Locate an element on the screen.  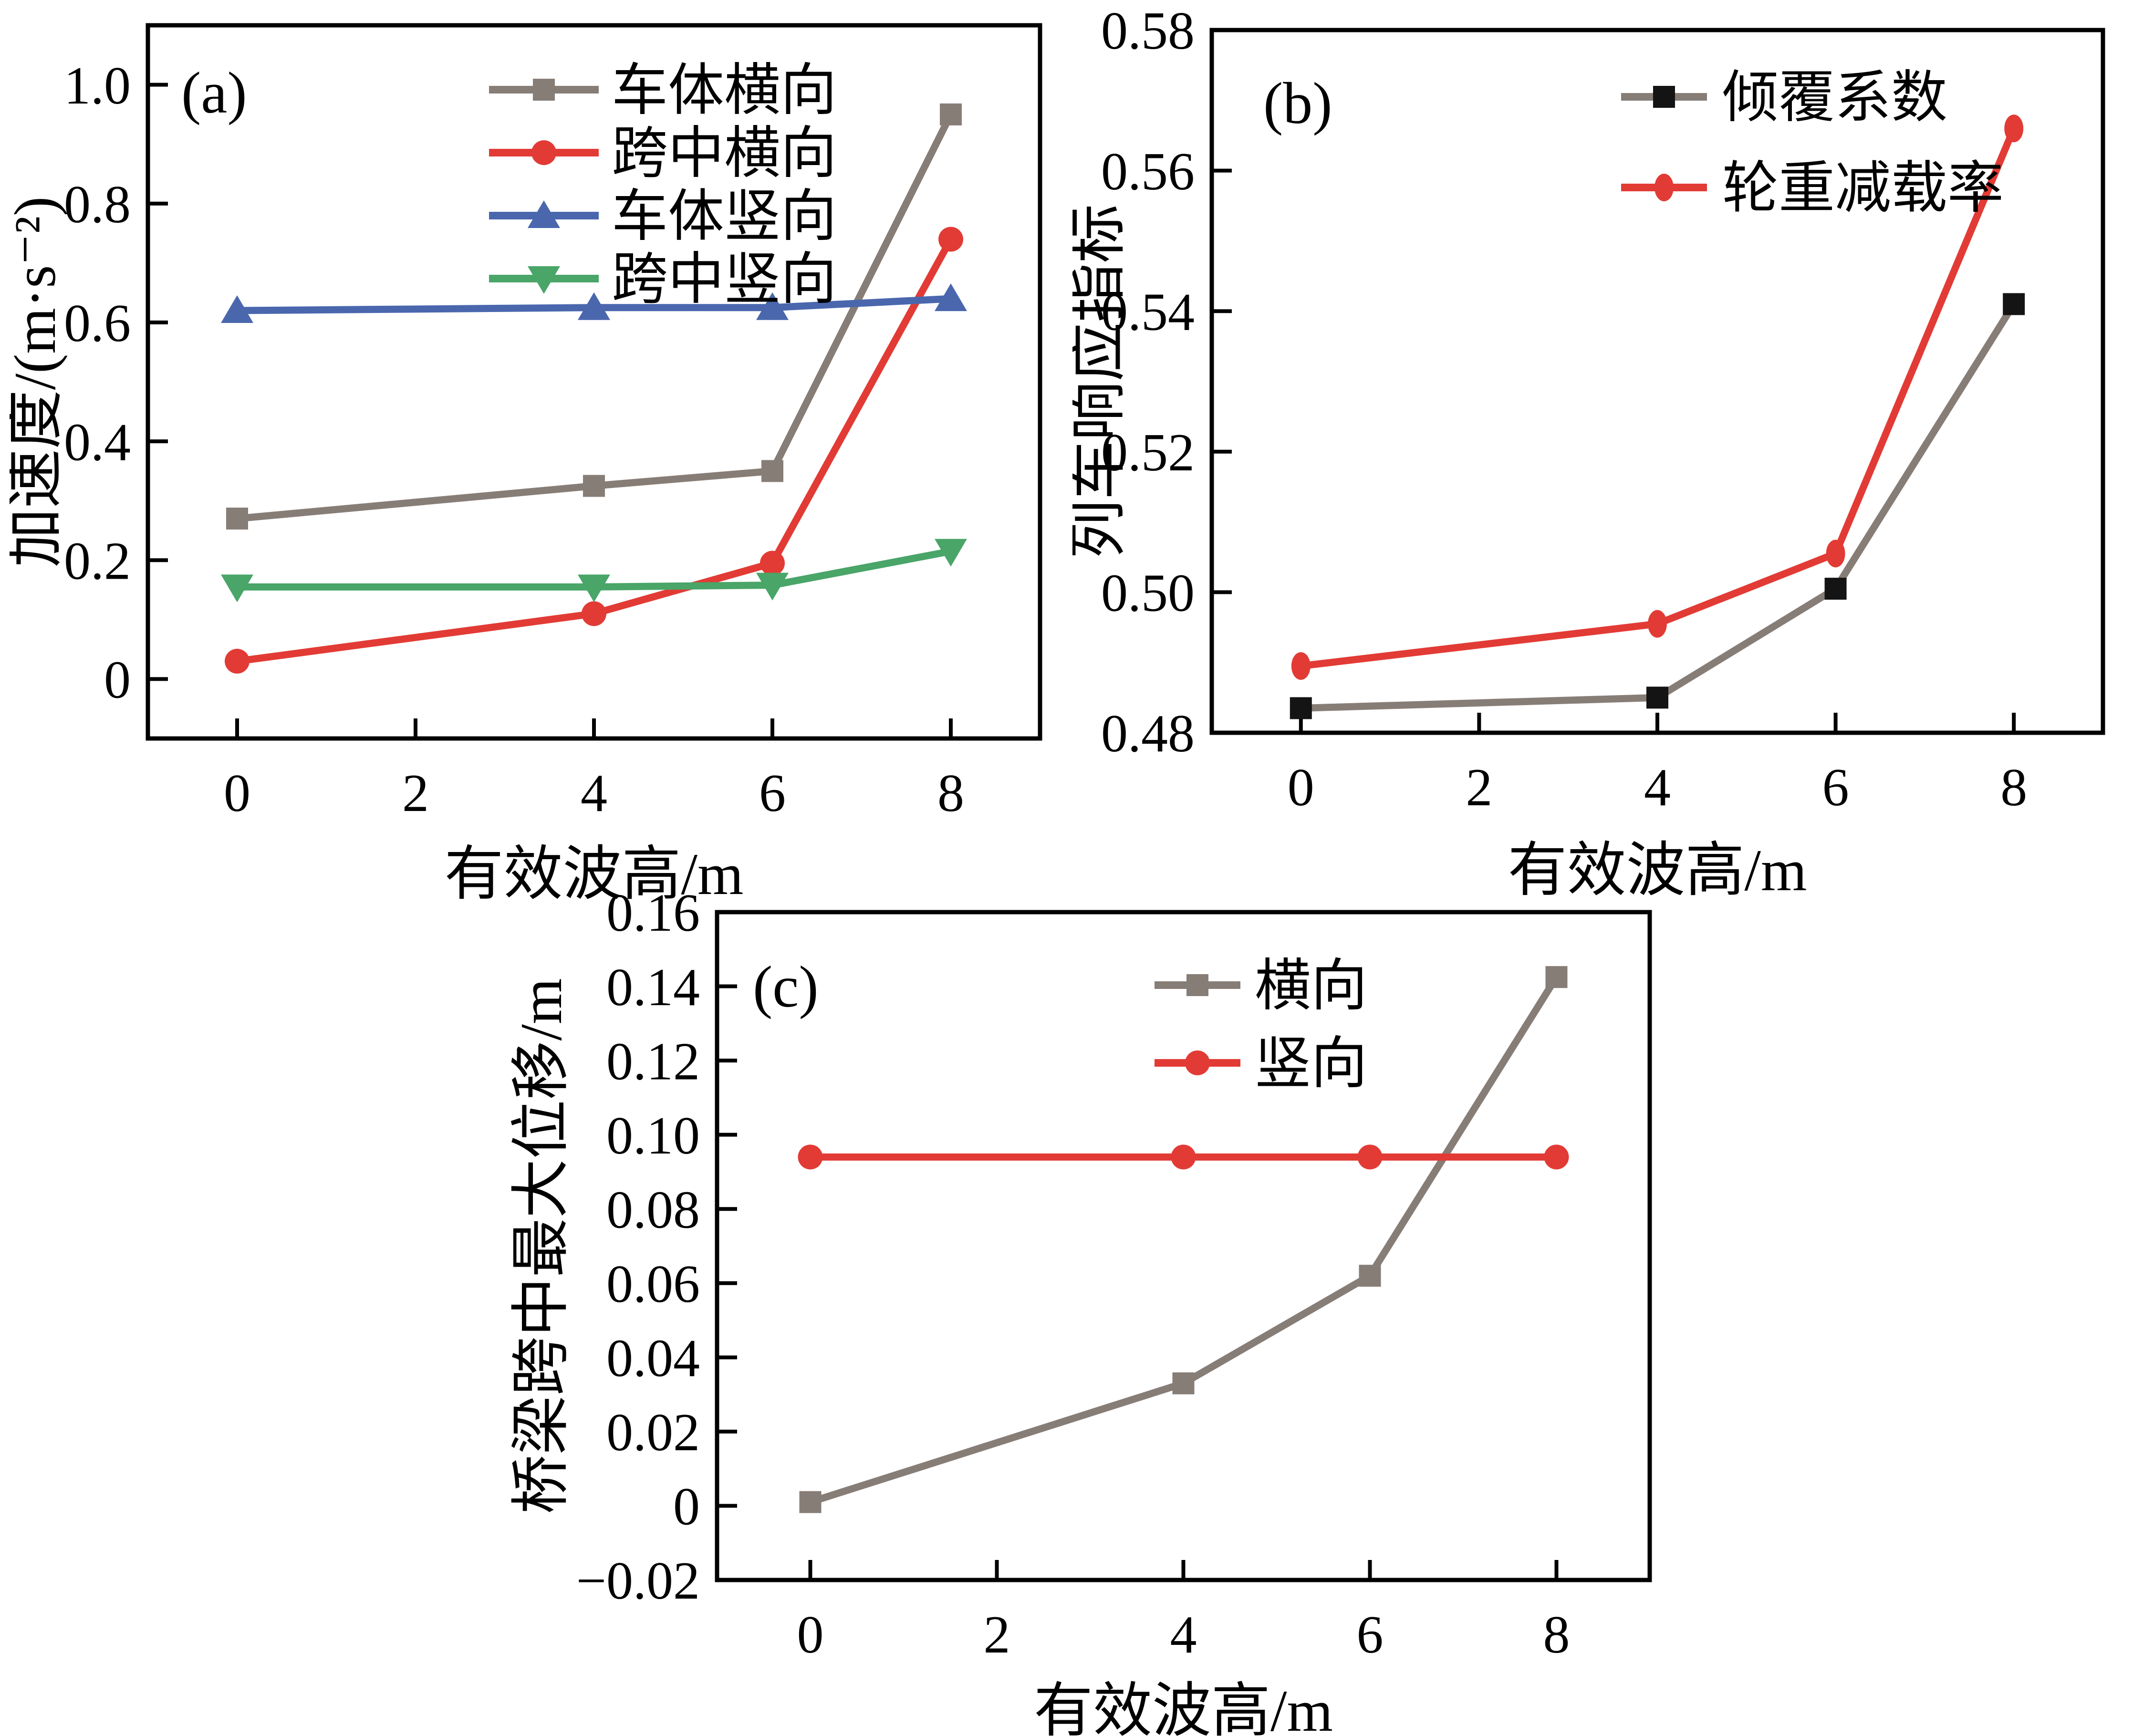
y-tick-label-b: 0.52 is located at coordinates (1148, 452).